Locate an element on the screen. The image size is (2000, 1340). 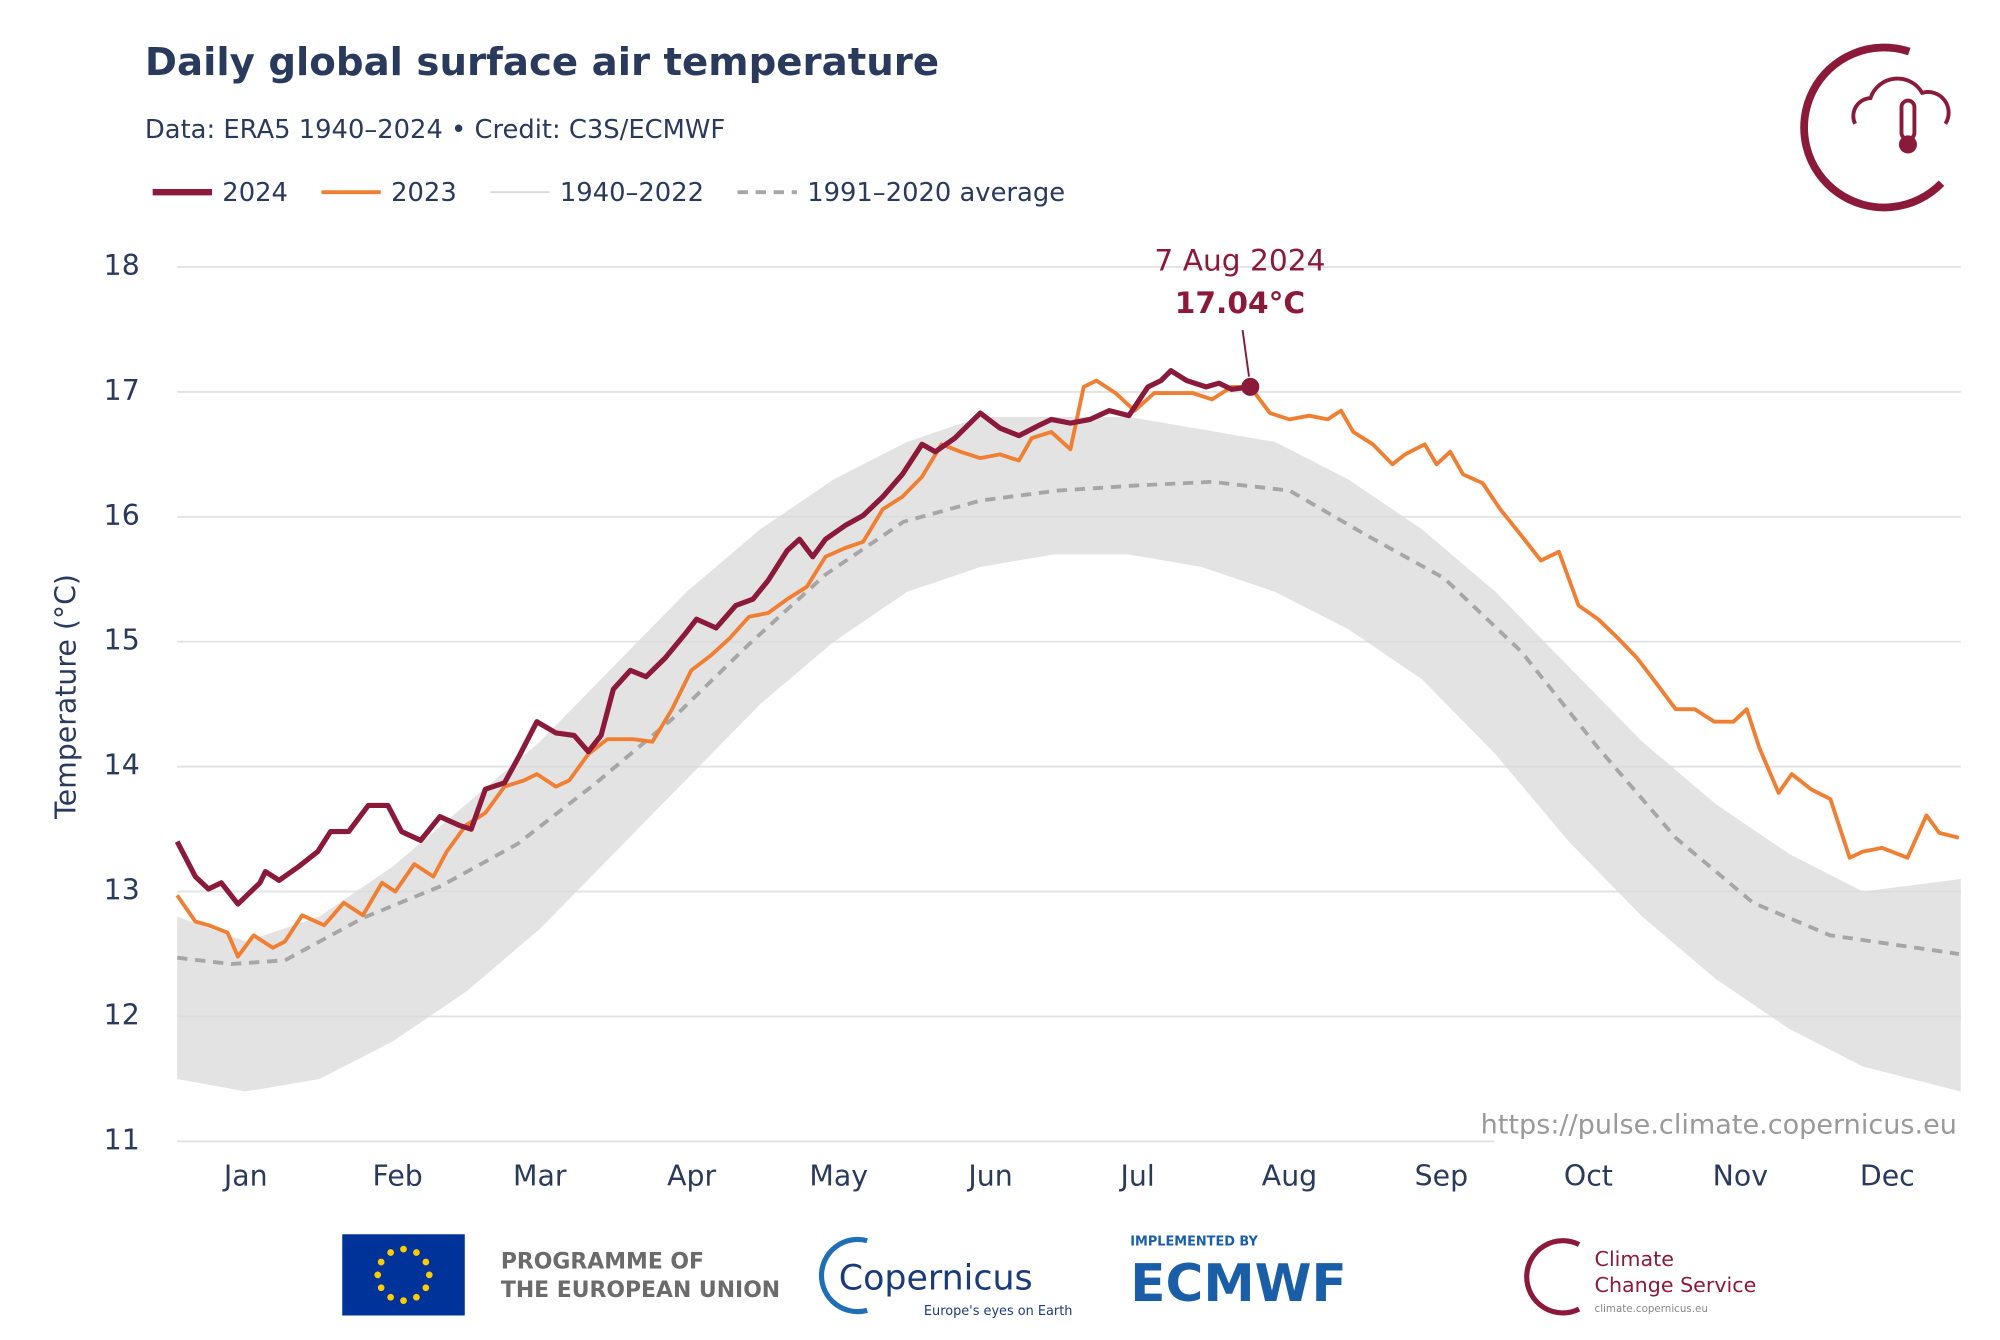
x-tick-label: Jul is located at coordinates (1136, 1175).